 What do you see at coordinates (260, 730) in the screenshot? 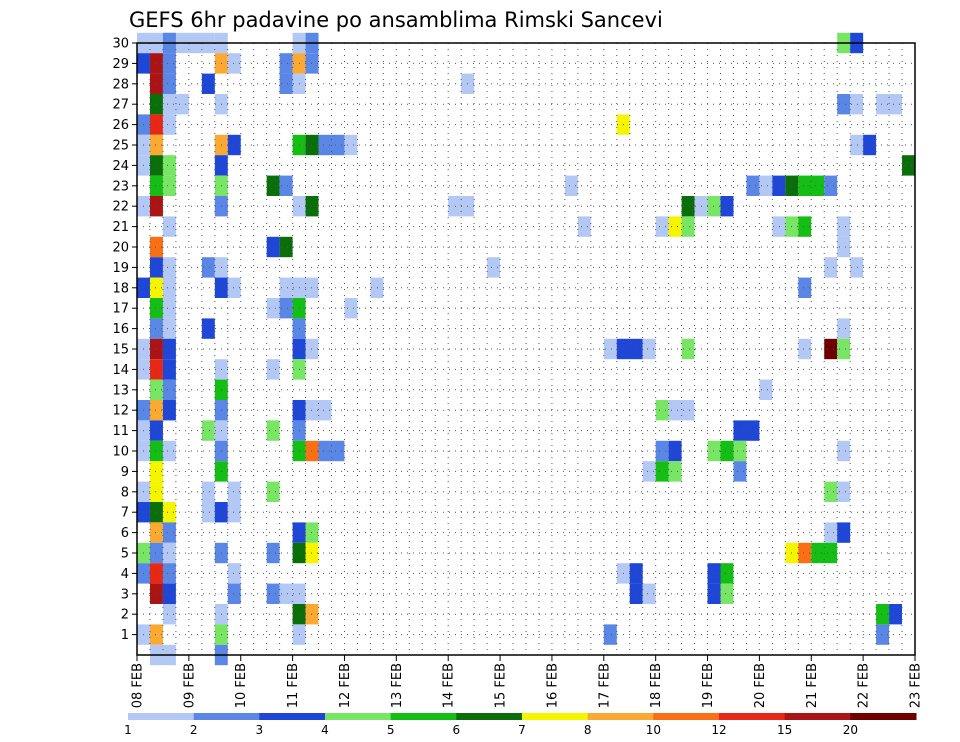
I see `legend-label: 3` at bounding box center [260, 730].